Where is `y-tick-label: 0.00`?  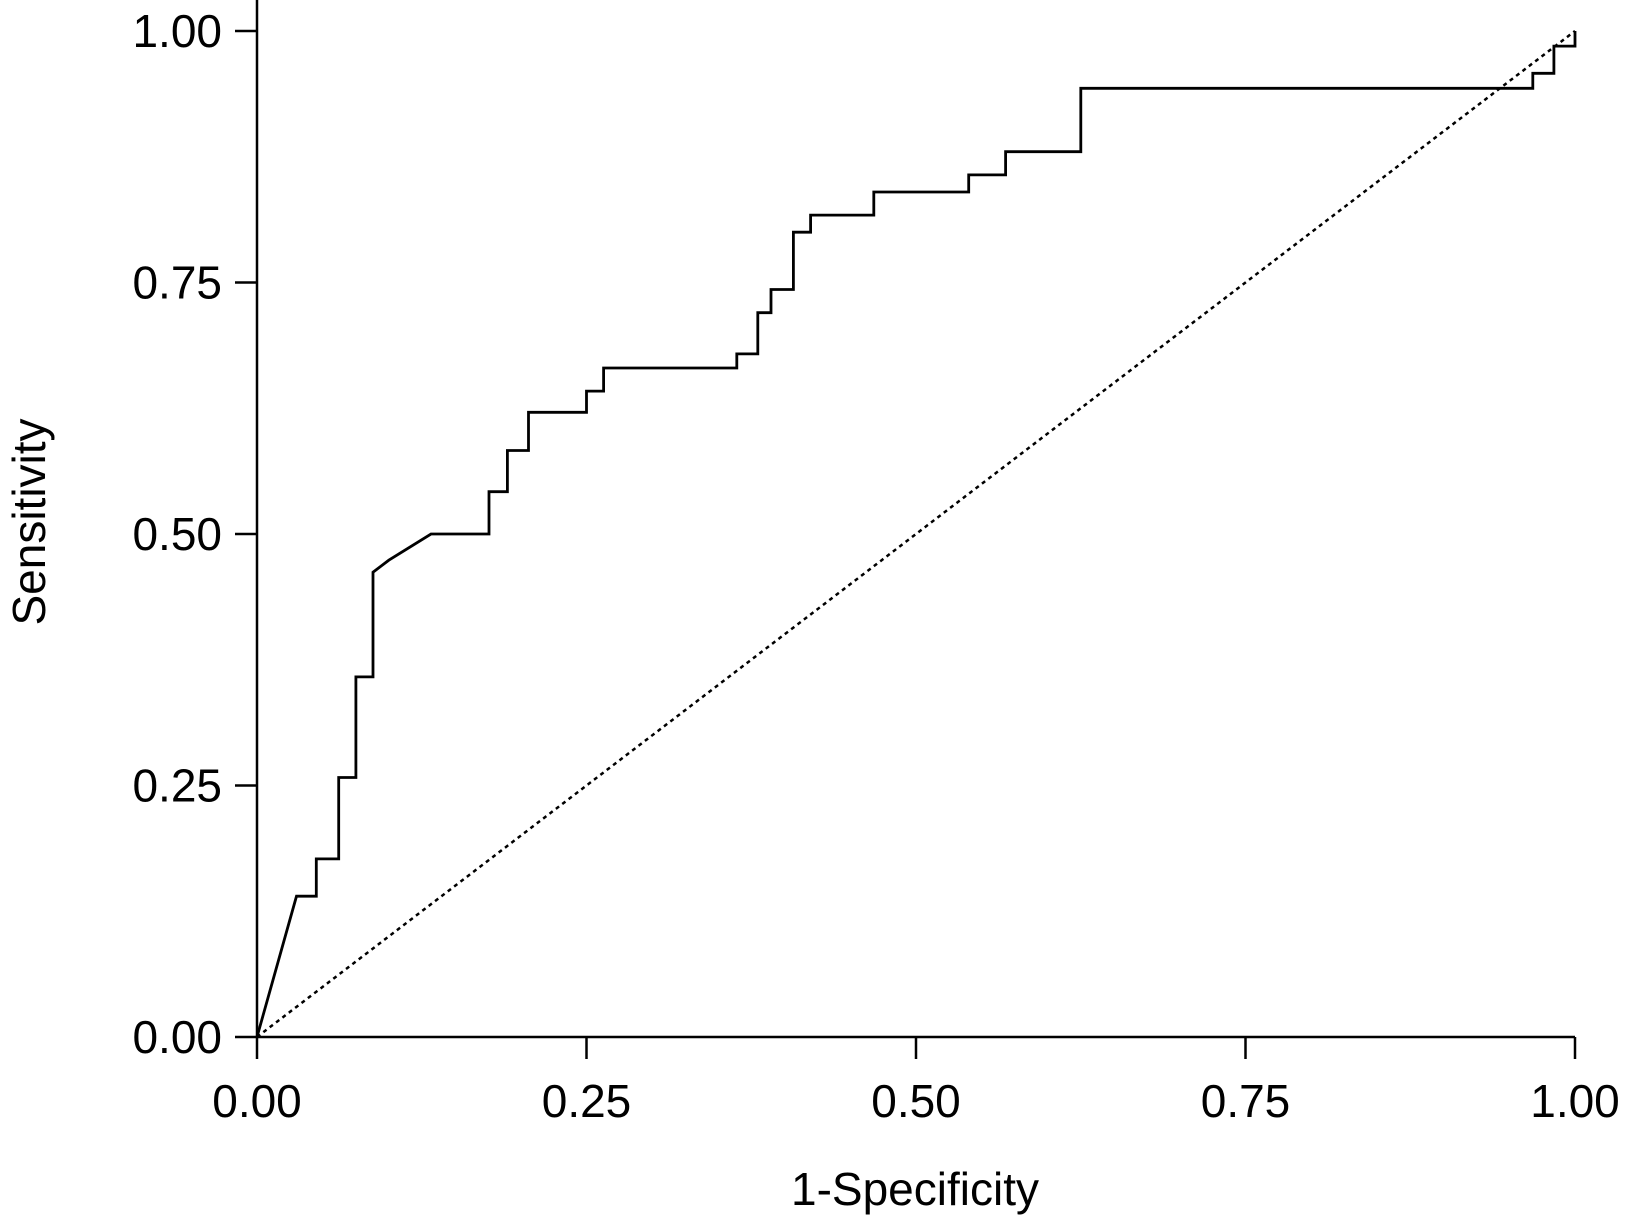 y-tick-label: 0.00 is located at coordinates (177, 1037).